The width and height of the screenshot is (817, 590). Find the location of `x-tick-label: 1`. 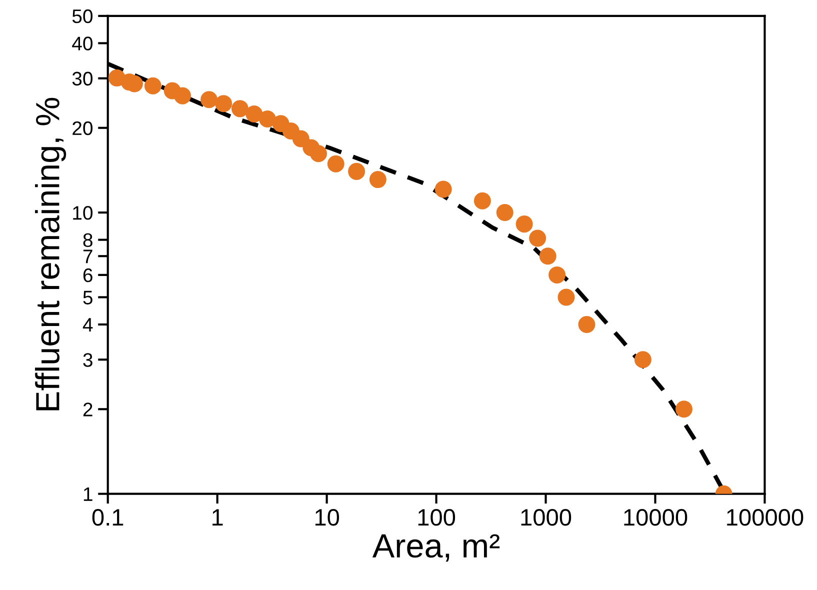

x-tick-label: 1 is located at coordinates (217, 517).